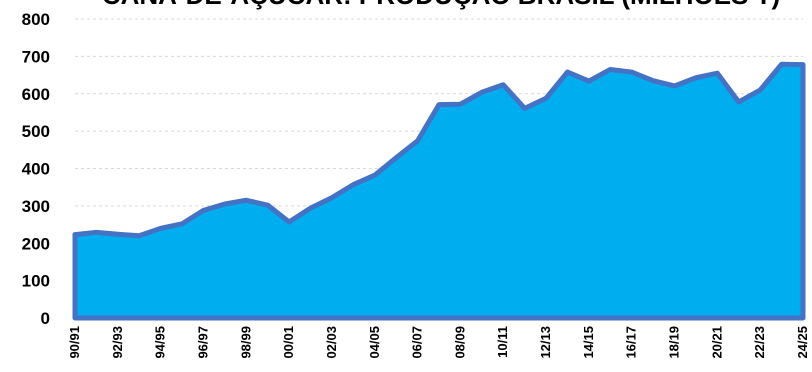 The image size is (812, 372). Describe the element at coordinates (45, 318) in the screenshot. I see `y-tick-label: 0` at that location.